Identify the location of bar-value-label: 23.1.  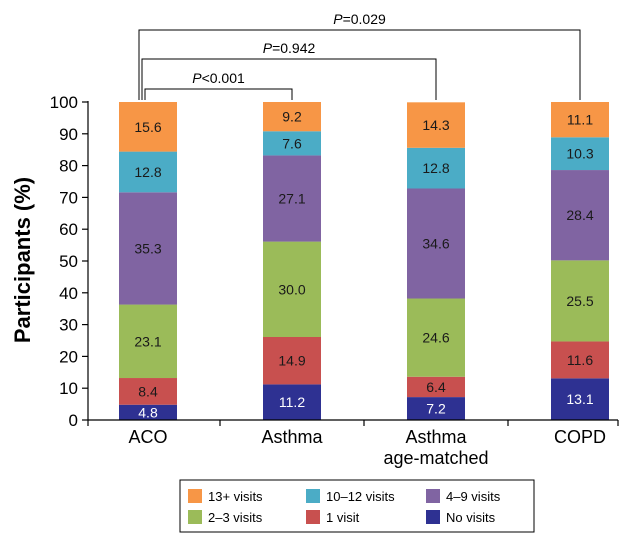
(147, 341).